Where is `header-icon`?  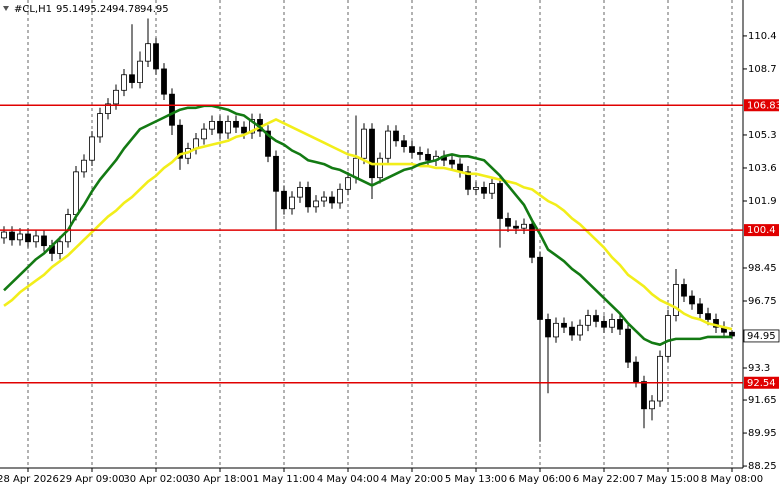 header-icon is located at coordinates (6, 8).